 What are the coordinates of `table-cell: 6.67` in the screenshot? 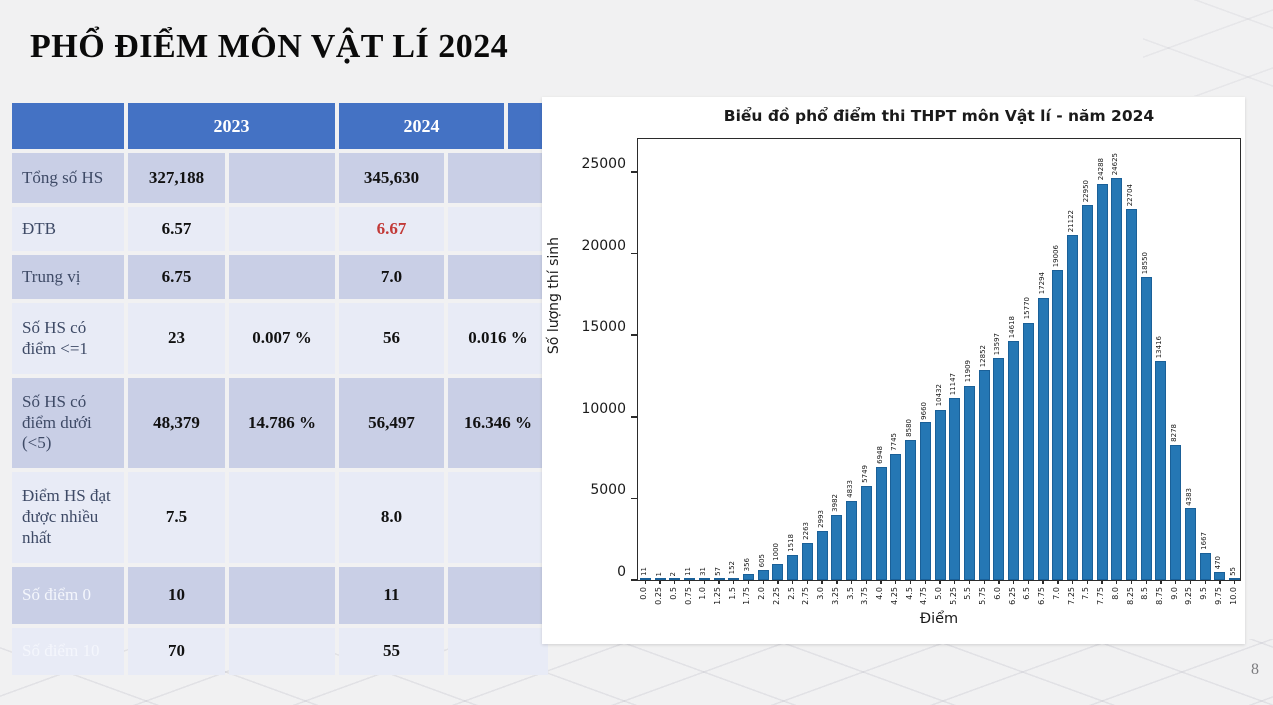 It's located at (391, 229).